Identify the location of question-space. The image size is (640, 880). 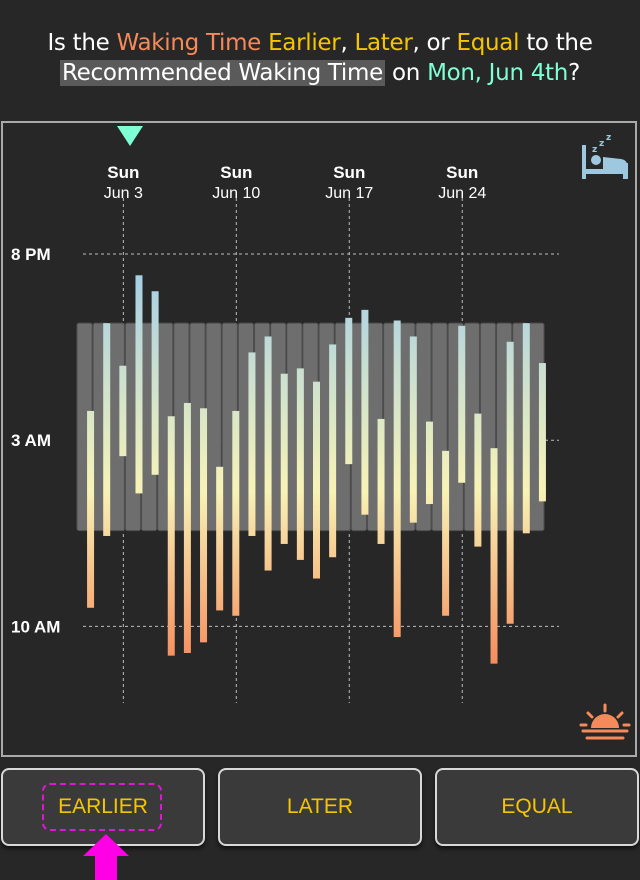
(264, 43).